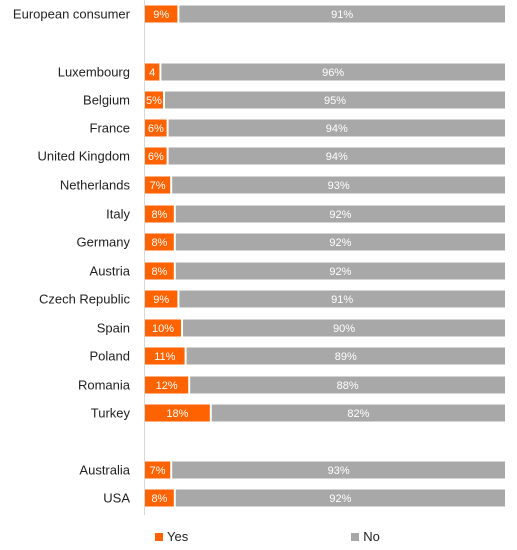  I want to click on data-label-no-austria: 92%, so click(340, 272).